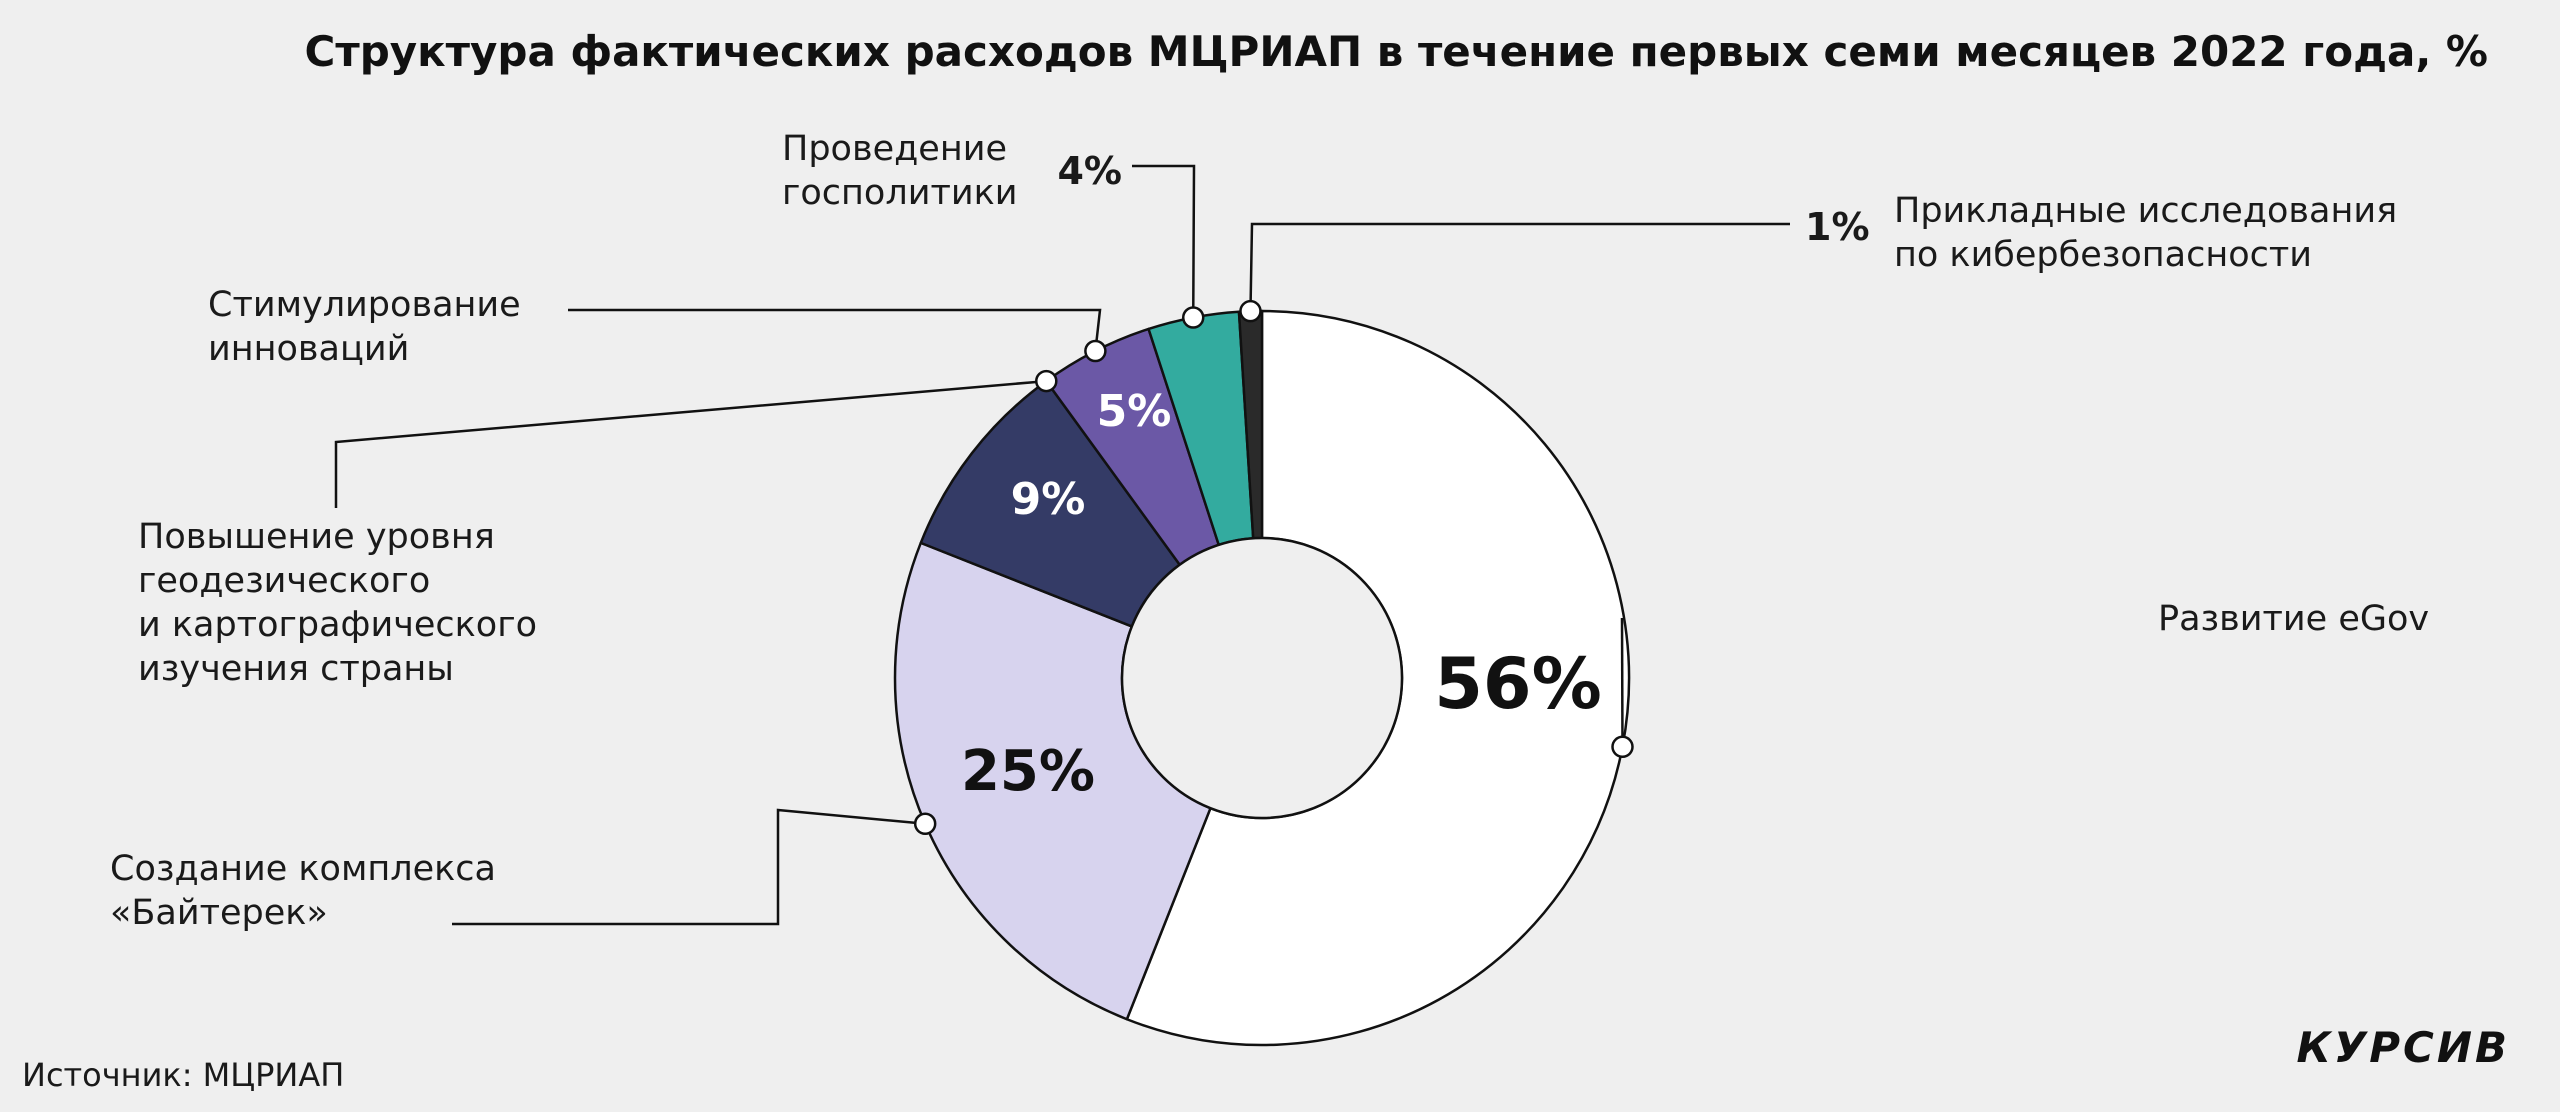 This screenshot has width=2560, height=1112. I want to click on category-label-line: Прикладные исследования, so click(2145, 211).